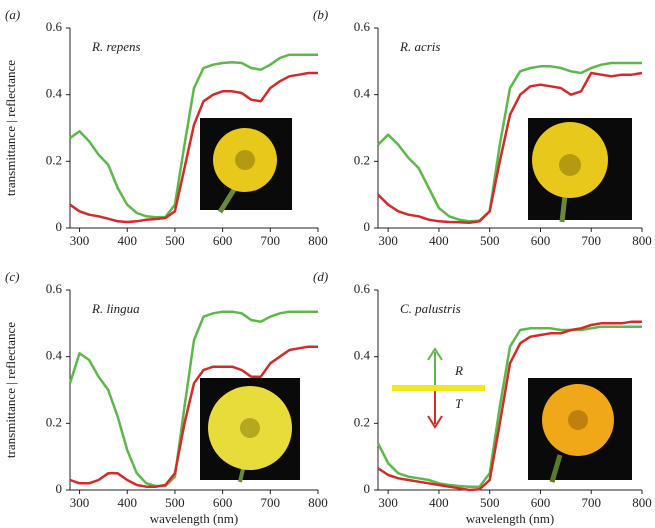  Describe the element at coordinates (580, 170) in the screenshot. I see `flower-photo-b` at that location.